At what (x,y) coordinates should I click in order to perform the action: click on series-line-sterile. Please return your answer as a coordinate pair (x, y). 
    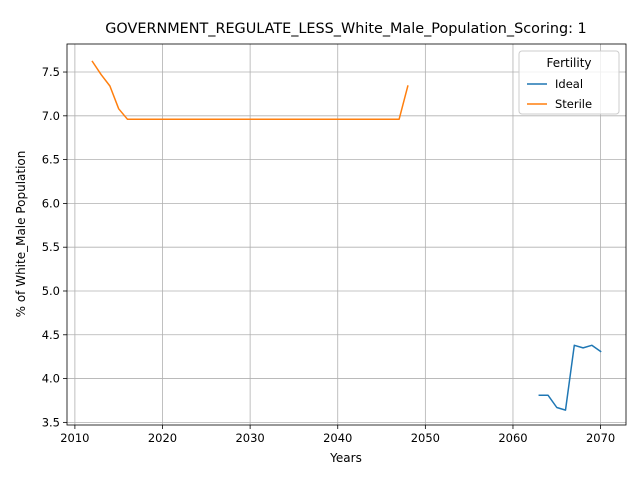
    Looking at the image, I should click on (250, 90).